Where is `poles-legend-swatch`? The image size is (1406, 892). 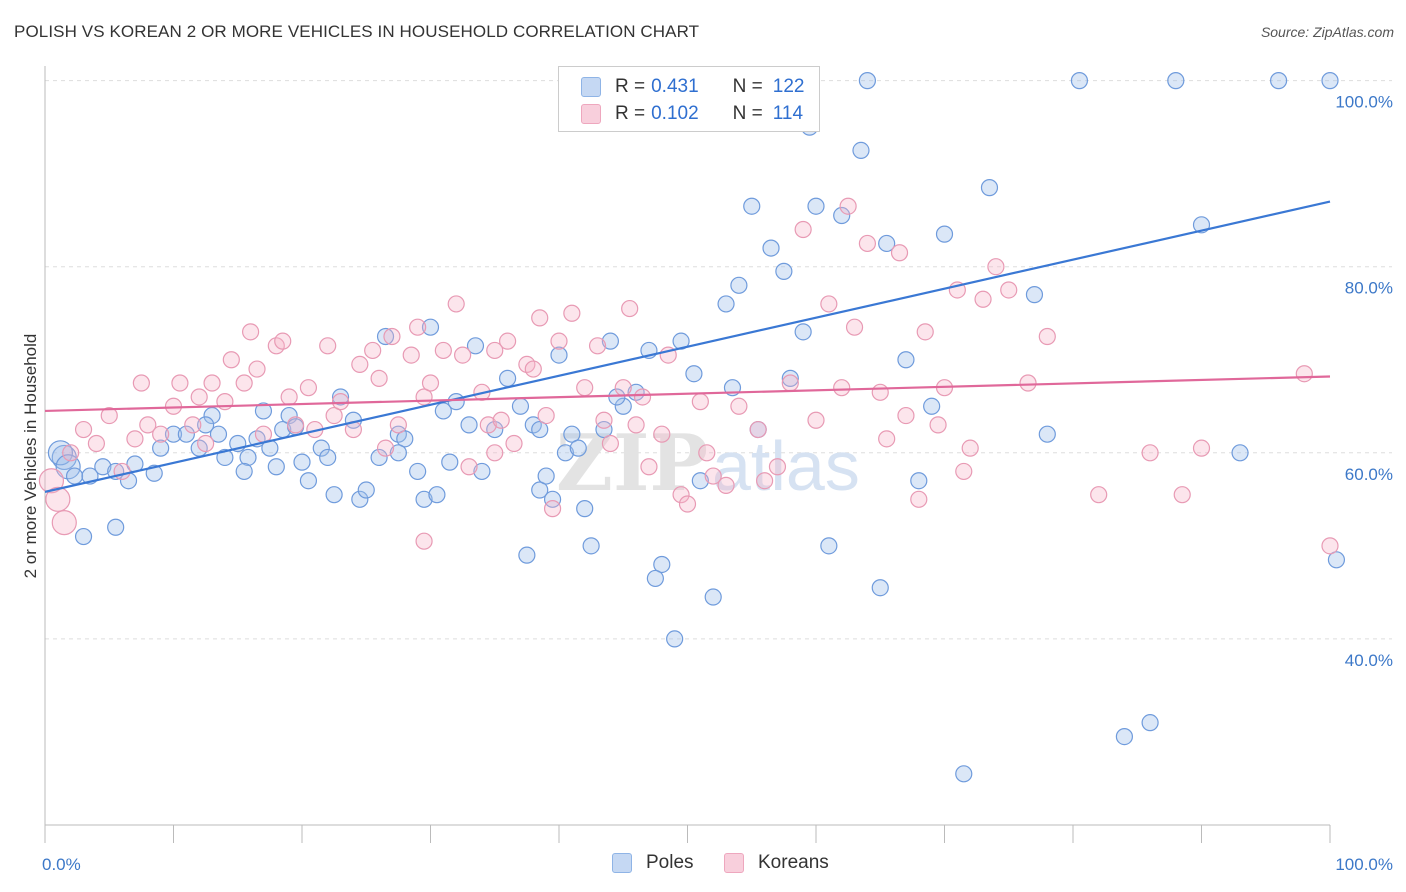
poles-legend-swatch is located at coordinates (622, 863).